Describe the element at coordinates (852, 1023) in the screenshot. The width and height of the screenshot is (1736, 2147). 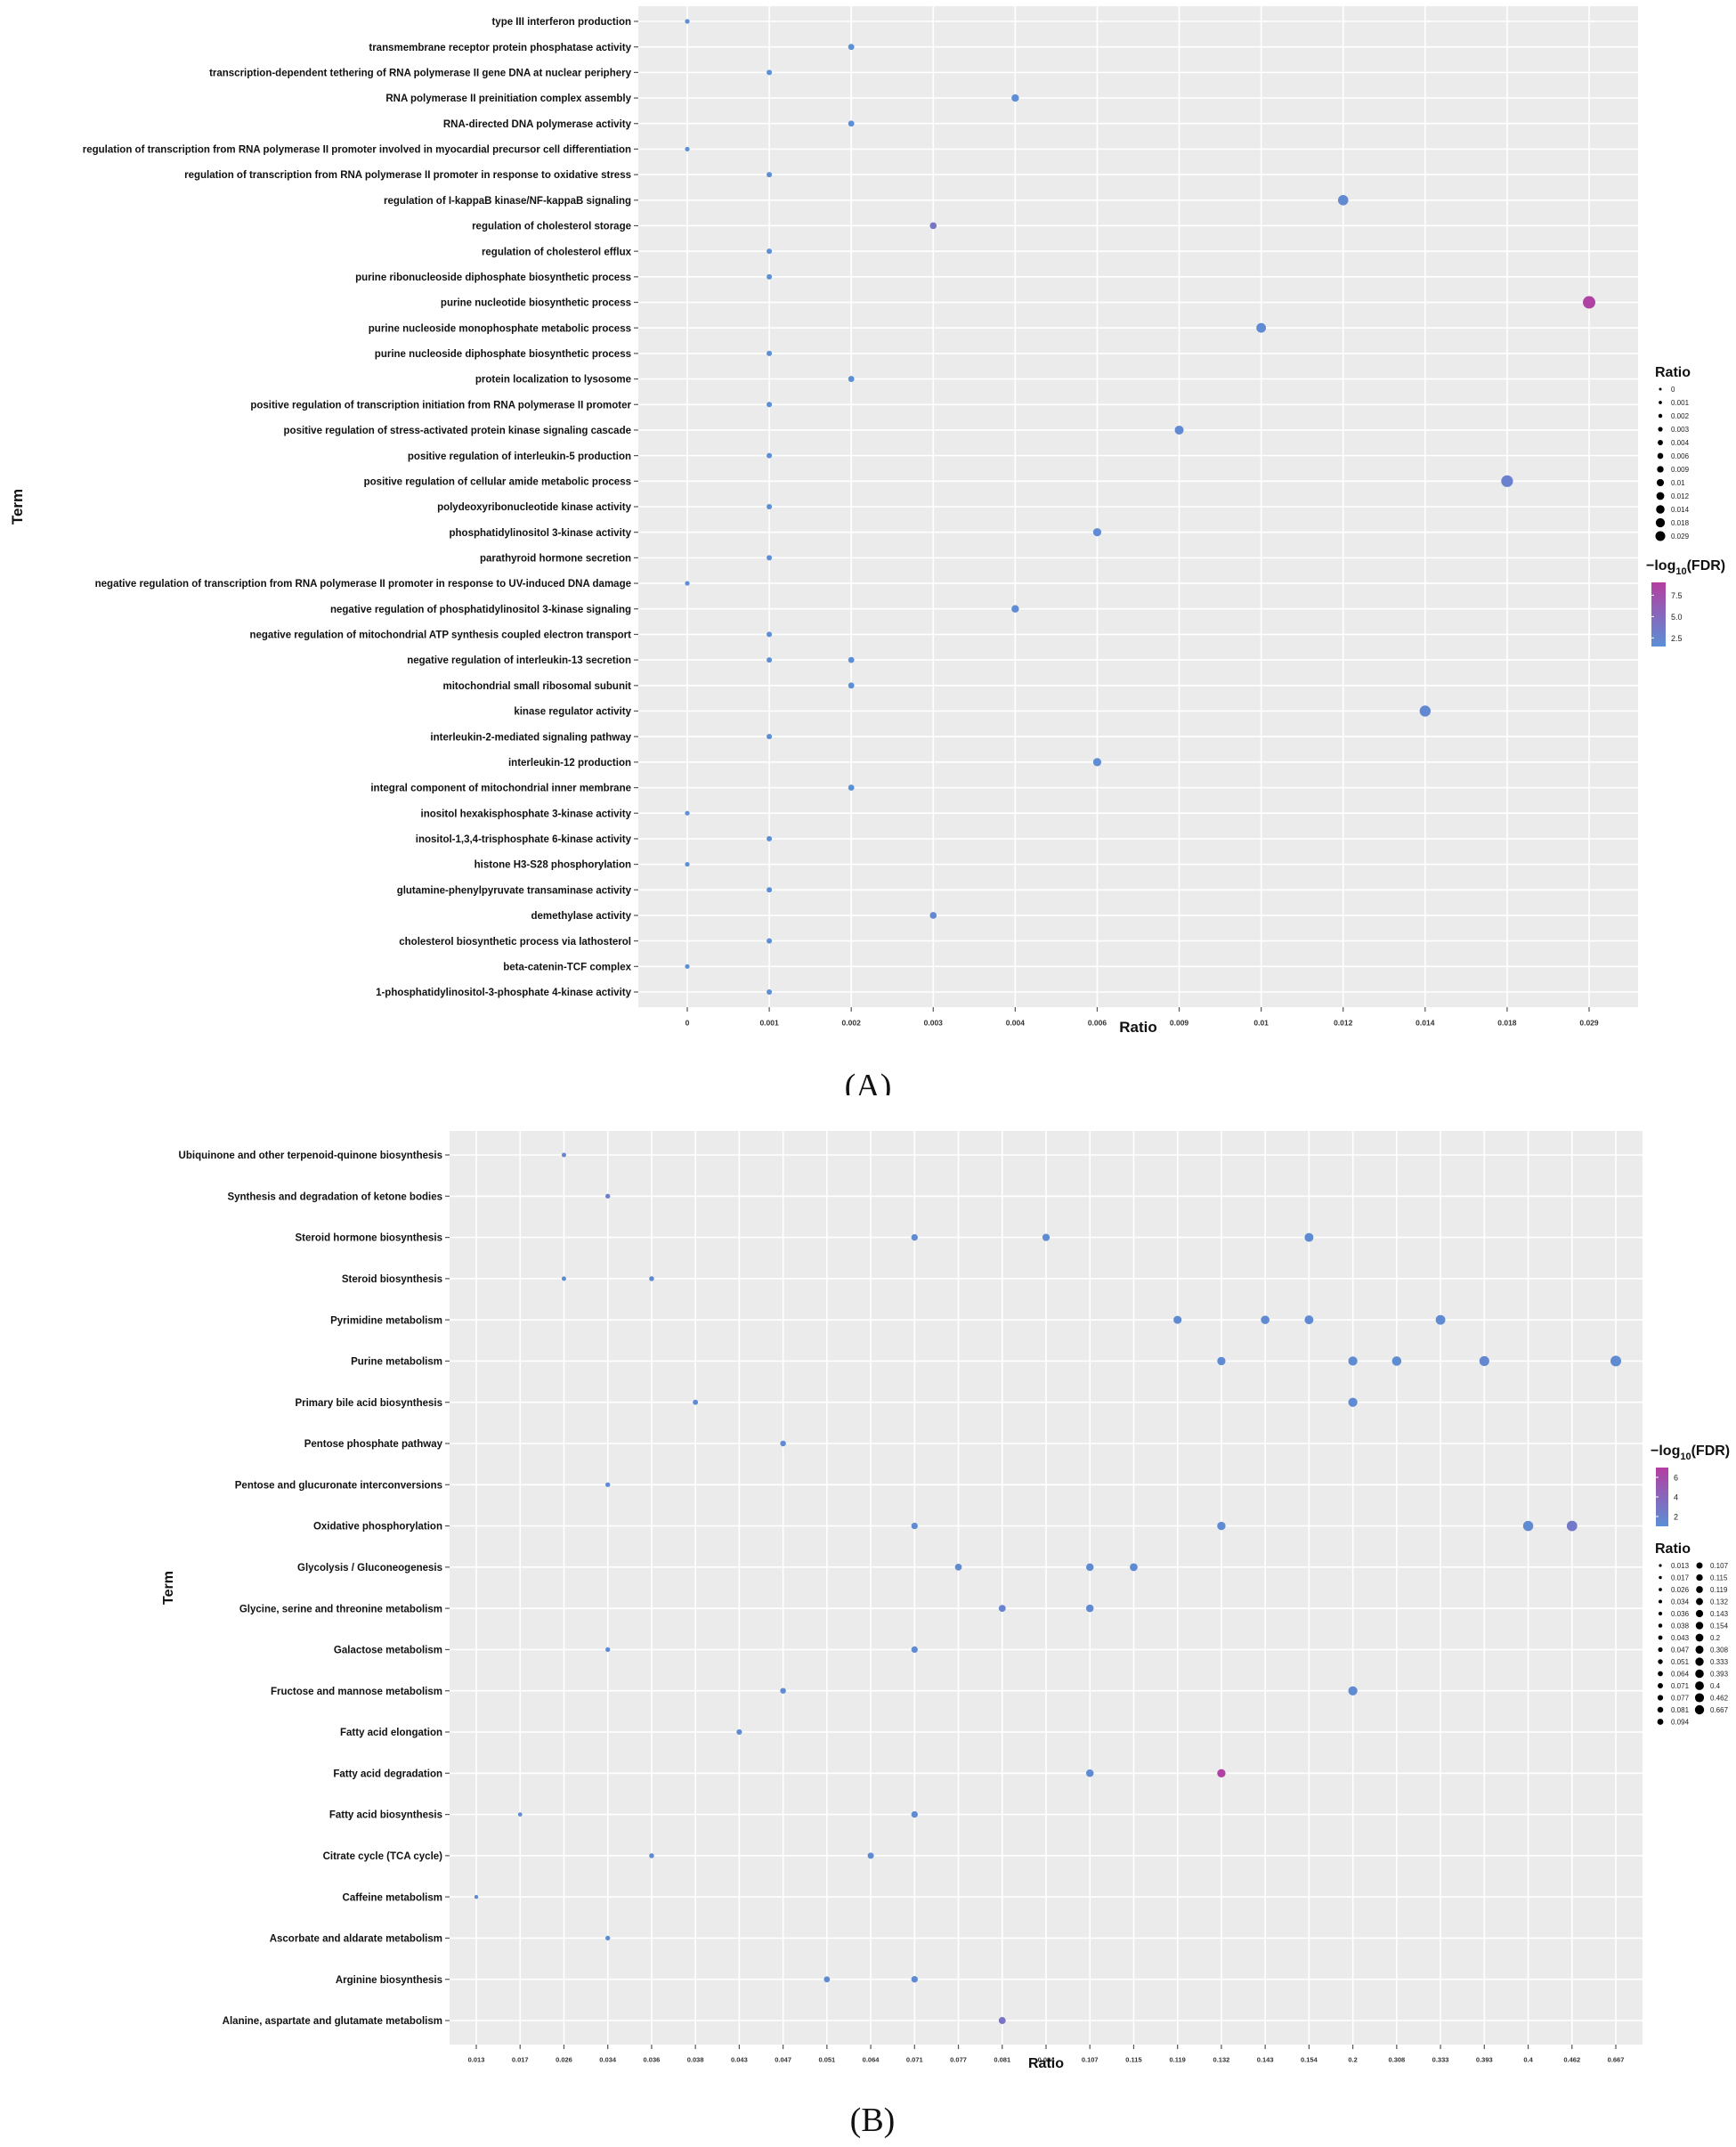
I see `x-tick-label: 0.002` at that location.